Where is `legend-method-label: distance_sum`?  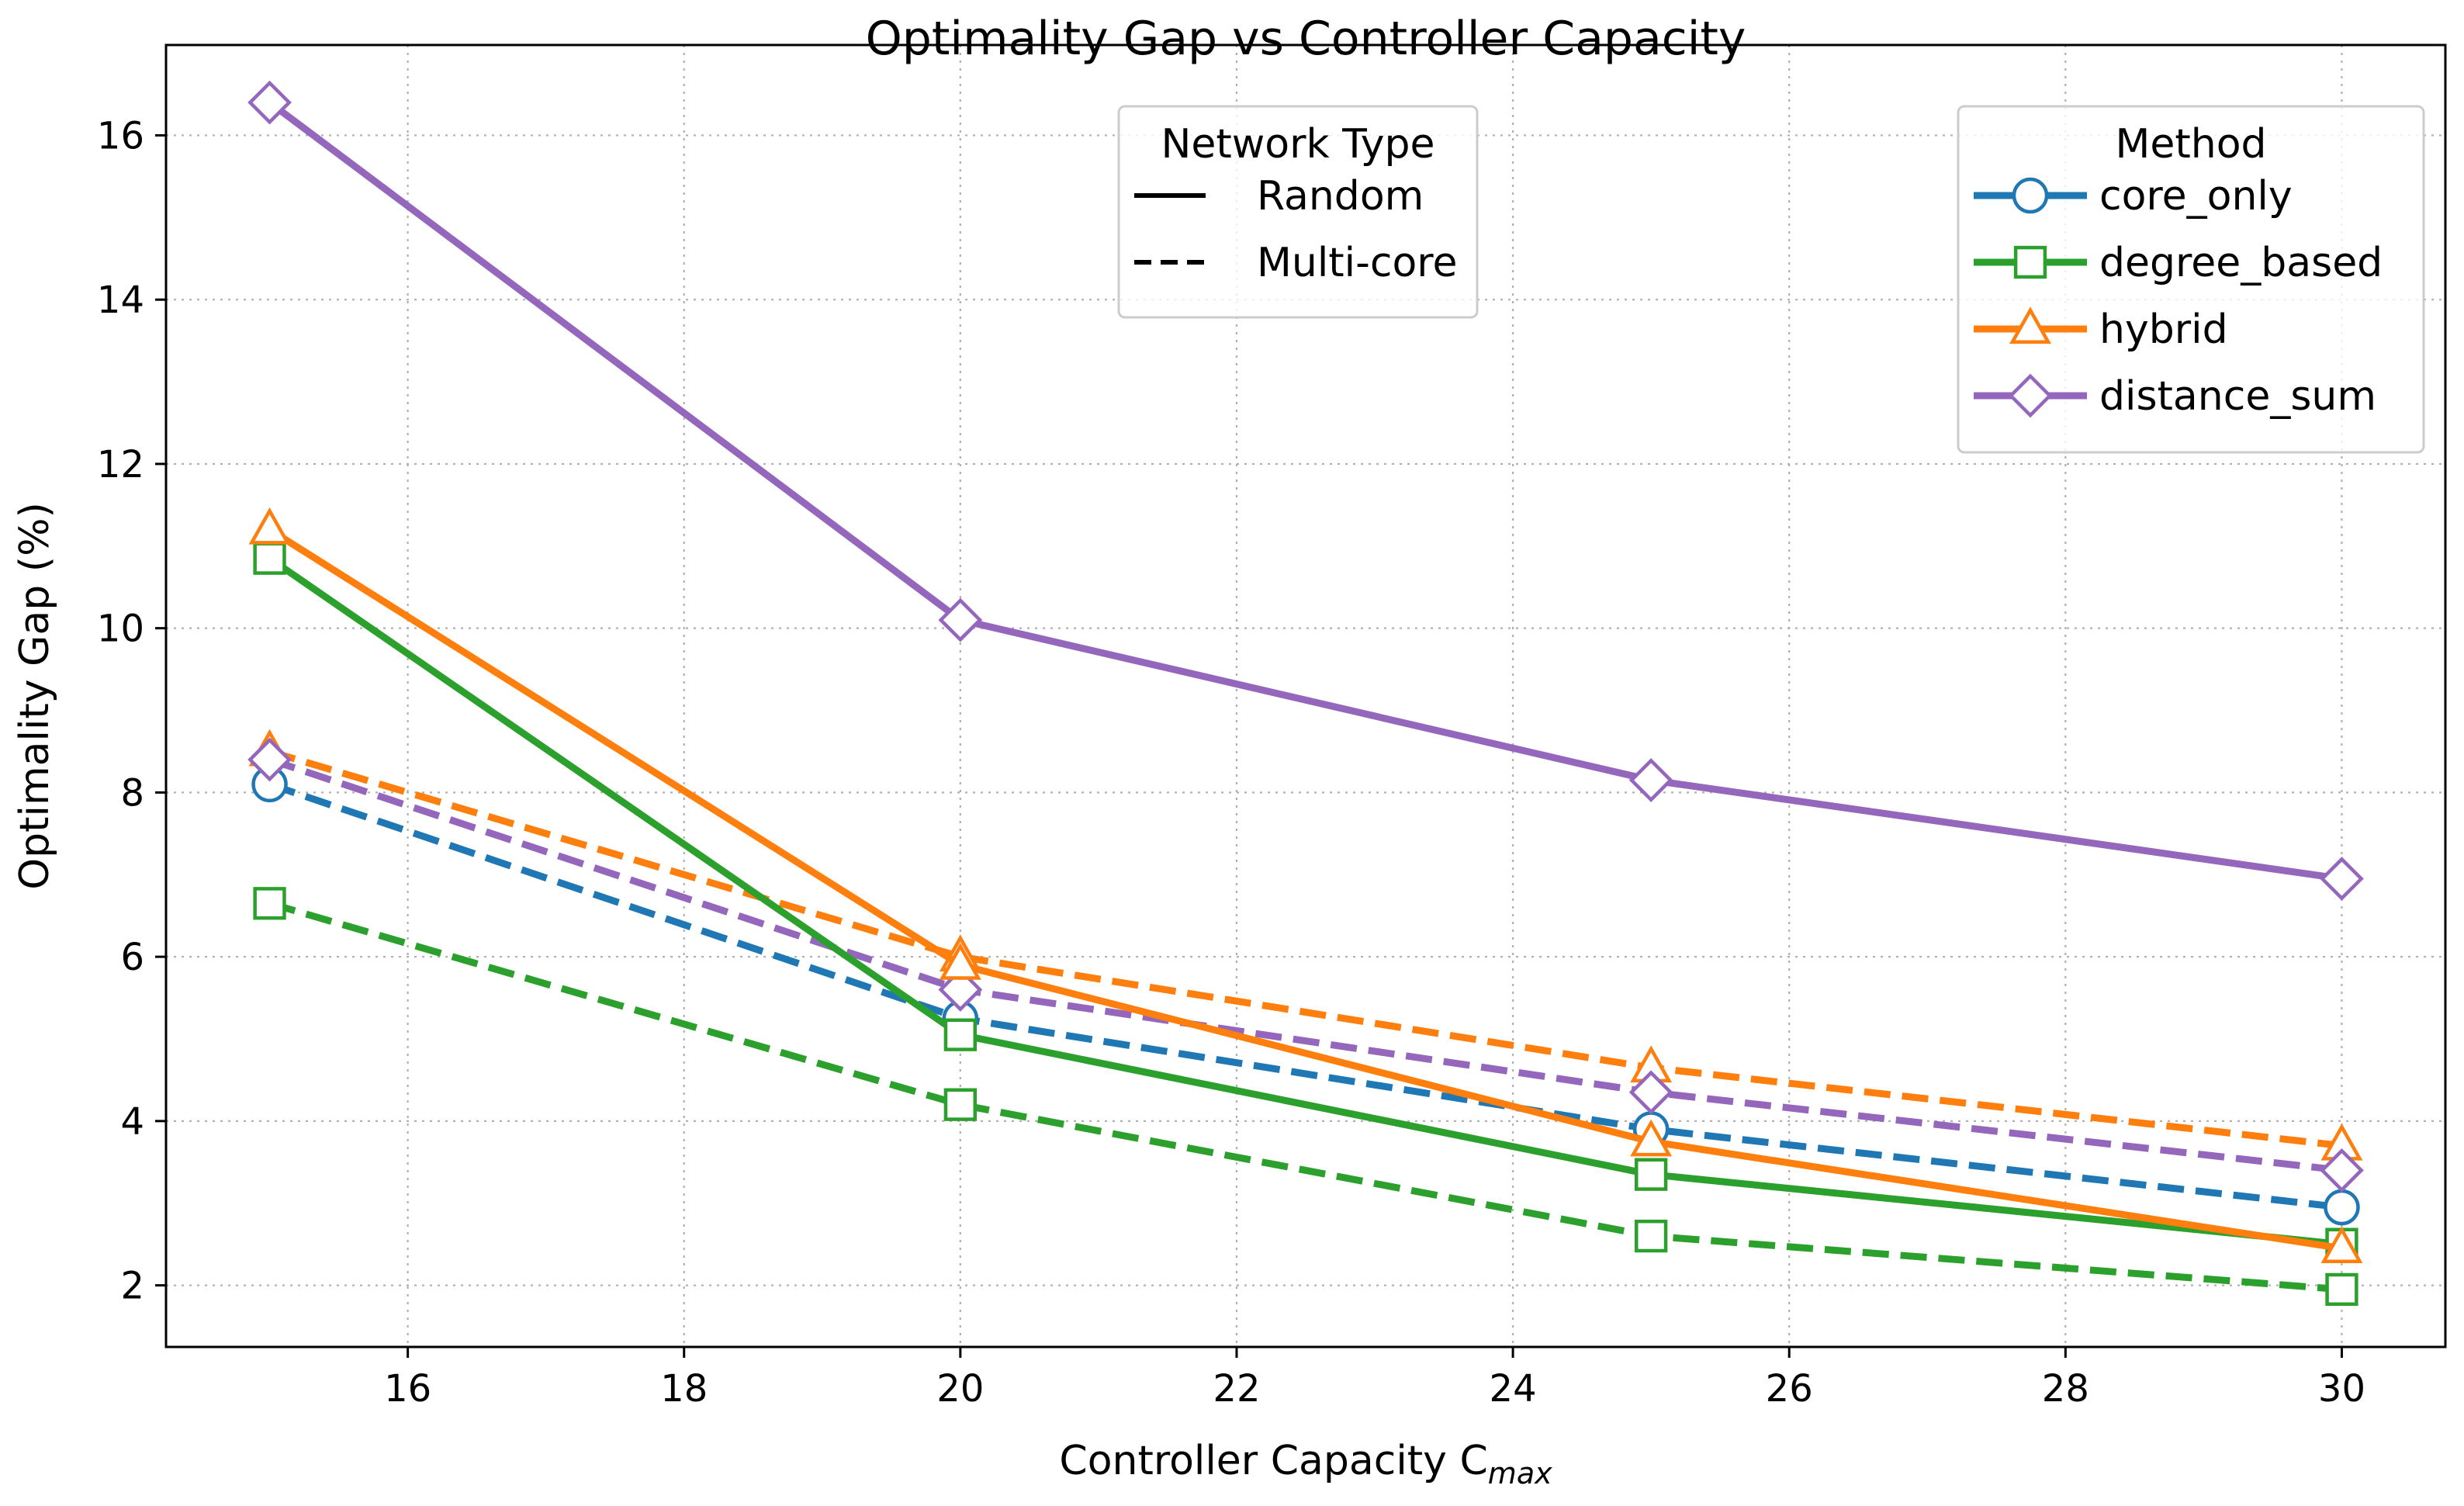
legend-method-label: distance_sum is located at coordinates (2237, 396).